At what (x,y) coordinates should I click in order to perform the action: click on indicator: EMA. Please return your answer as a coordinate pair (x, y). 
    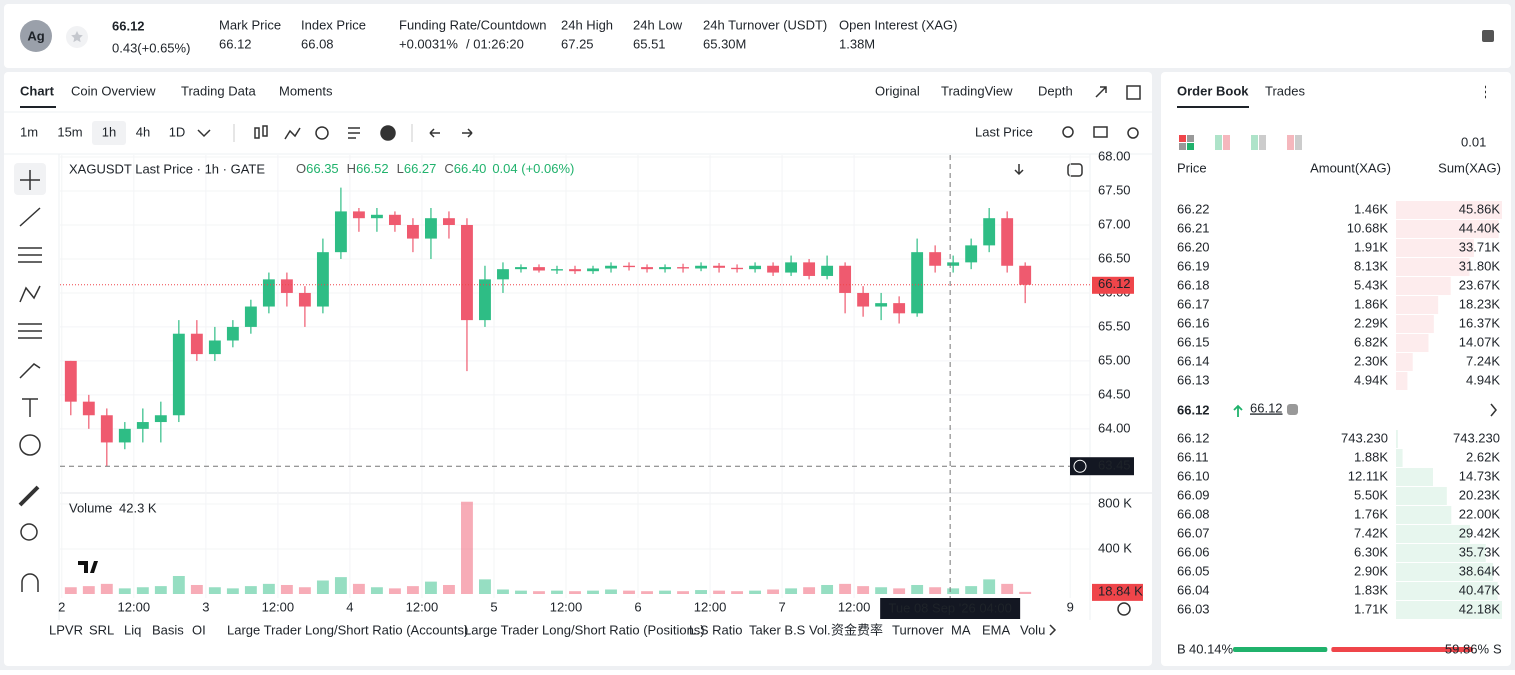
    Looking at the image, I should click on (996, 629).